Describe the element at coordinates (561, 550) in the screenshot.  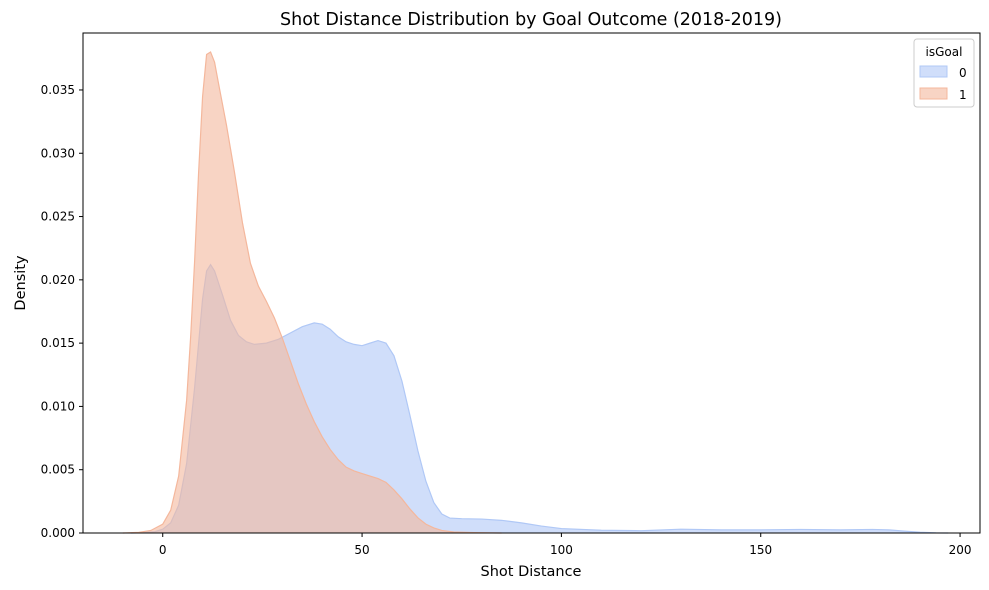
I see `x-tick-label-100: 100` at that location.